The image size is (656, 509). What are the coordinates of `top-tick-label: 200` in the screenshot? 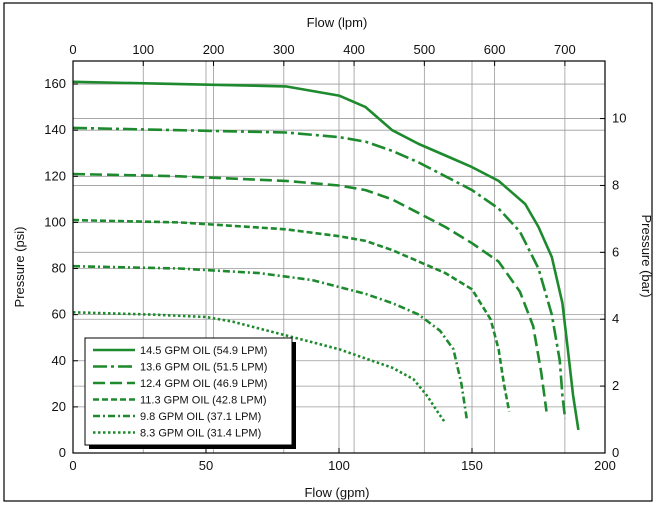 It's located at (214, 49).